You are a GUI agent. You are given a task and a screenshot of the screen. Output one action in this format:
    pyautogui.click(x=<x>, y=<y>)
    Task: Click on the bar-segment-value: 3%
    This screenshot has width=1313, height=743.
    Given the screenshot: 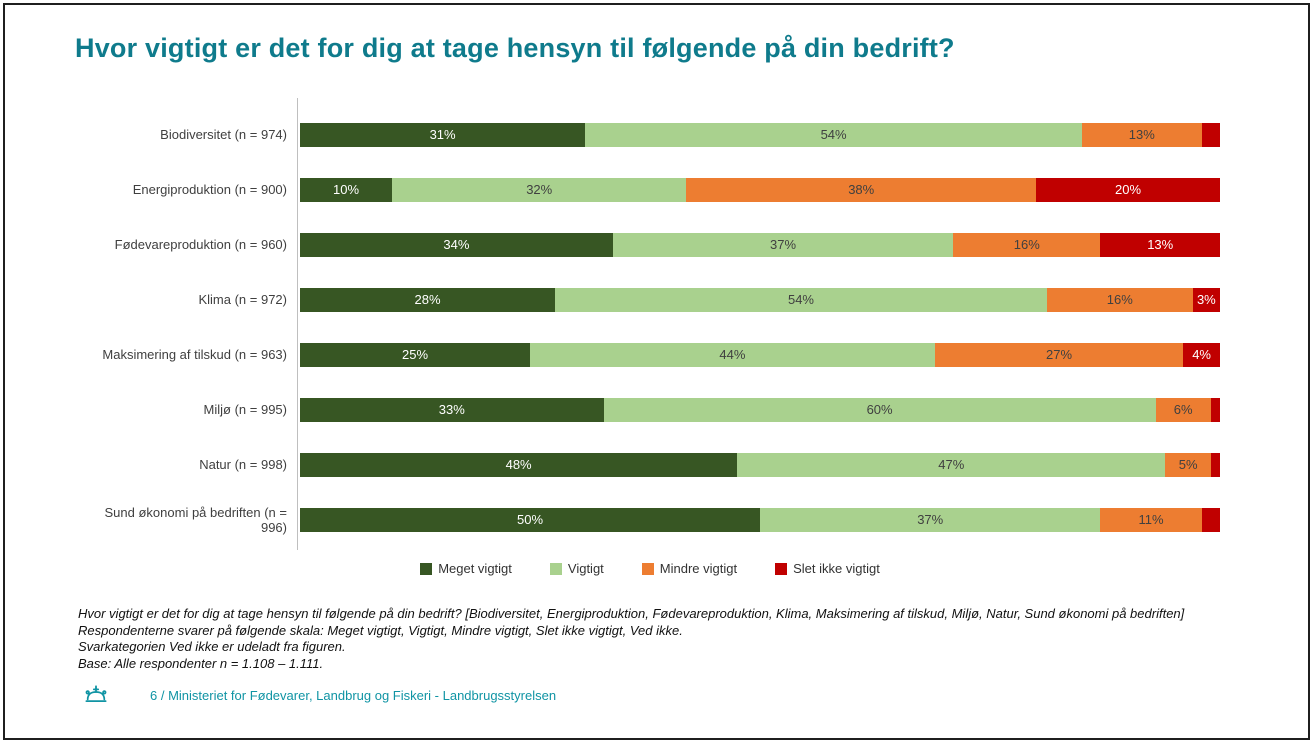 What is the action you would take?
    pyautogui.click(x=1206, y=299)
    